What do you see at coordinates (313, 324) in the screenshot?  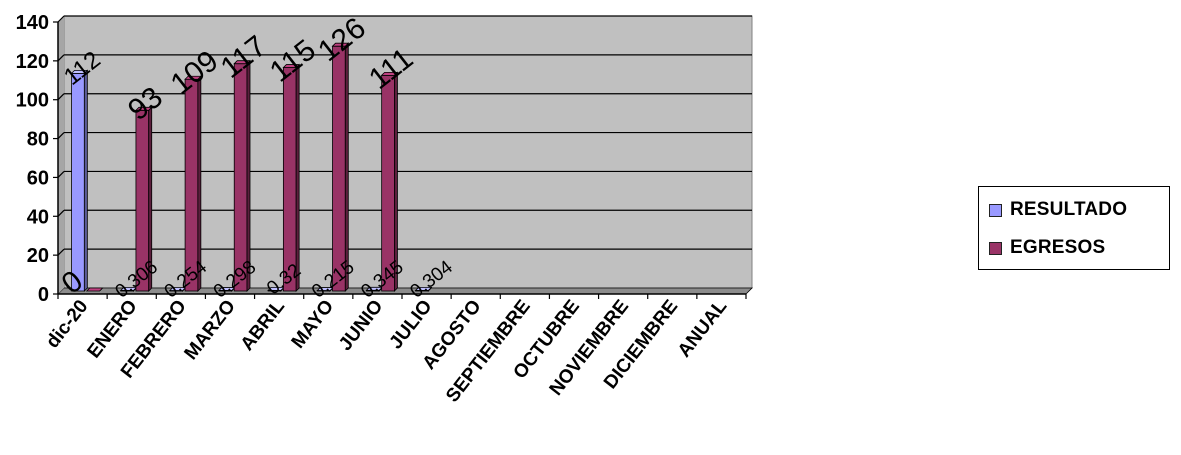 I see `x-tick-label: MAYO` at bounding box center [313, 324].